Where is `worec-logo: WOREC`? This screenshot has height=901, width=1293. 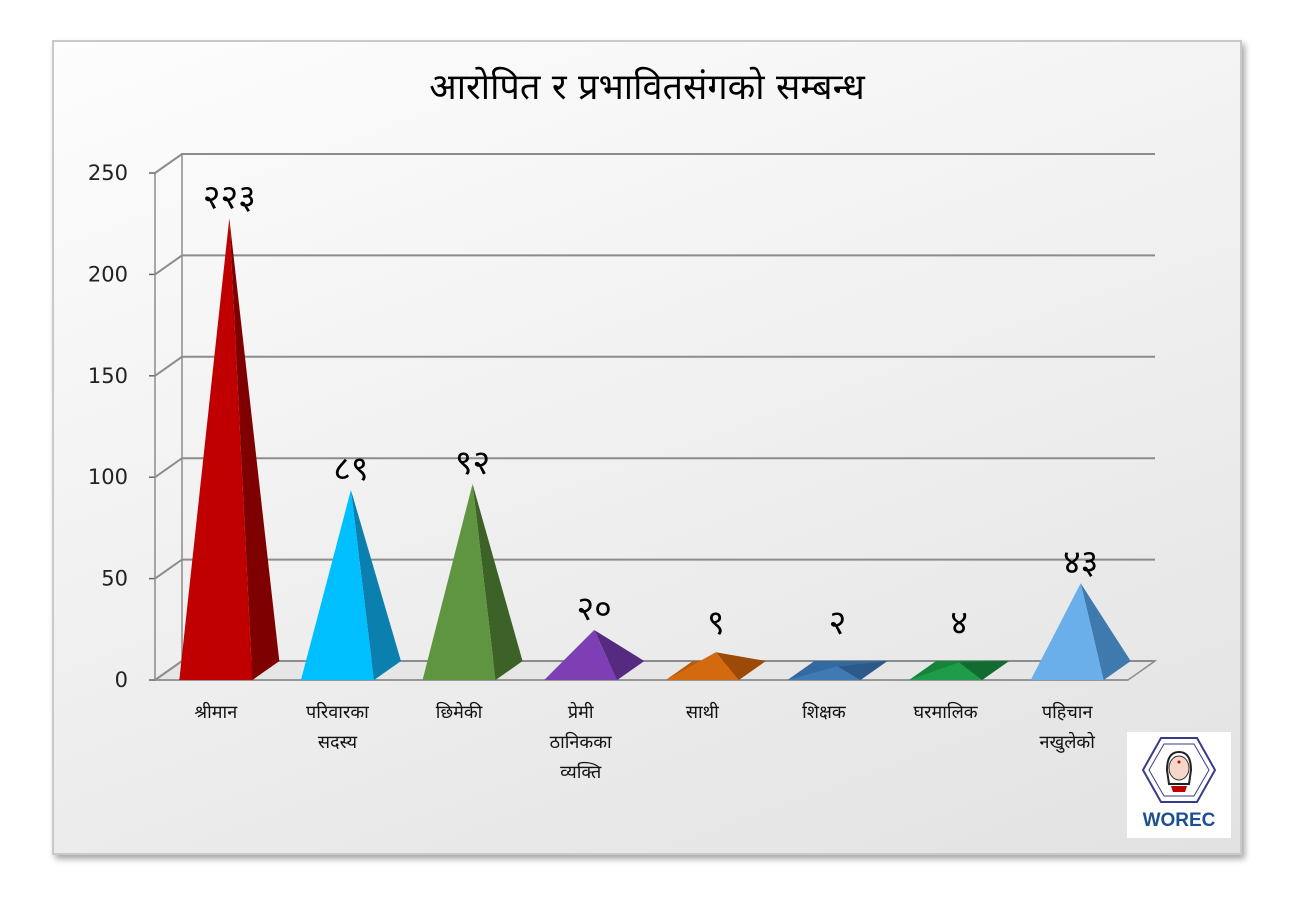
worec-logo: WOREC is located at coordinates (1179, 785).